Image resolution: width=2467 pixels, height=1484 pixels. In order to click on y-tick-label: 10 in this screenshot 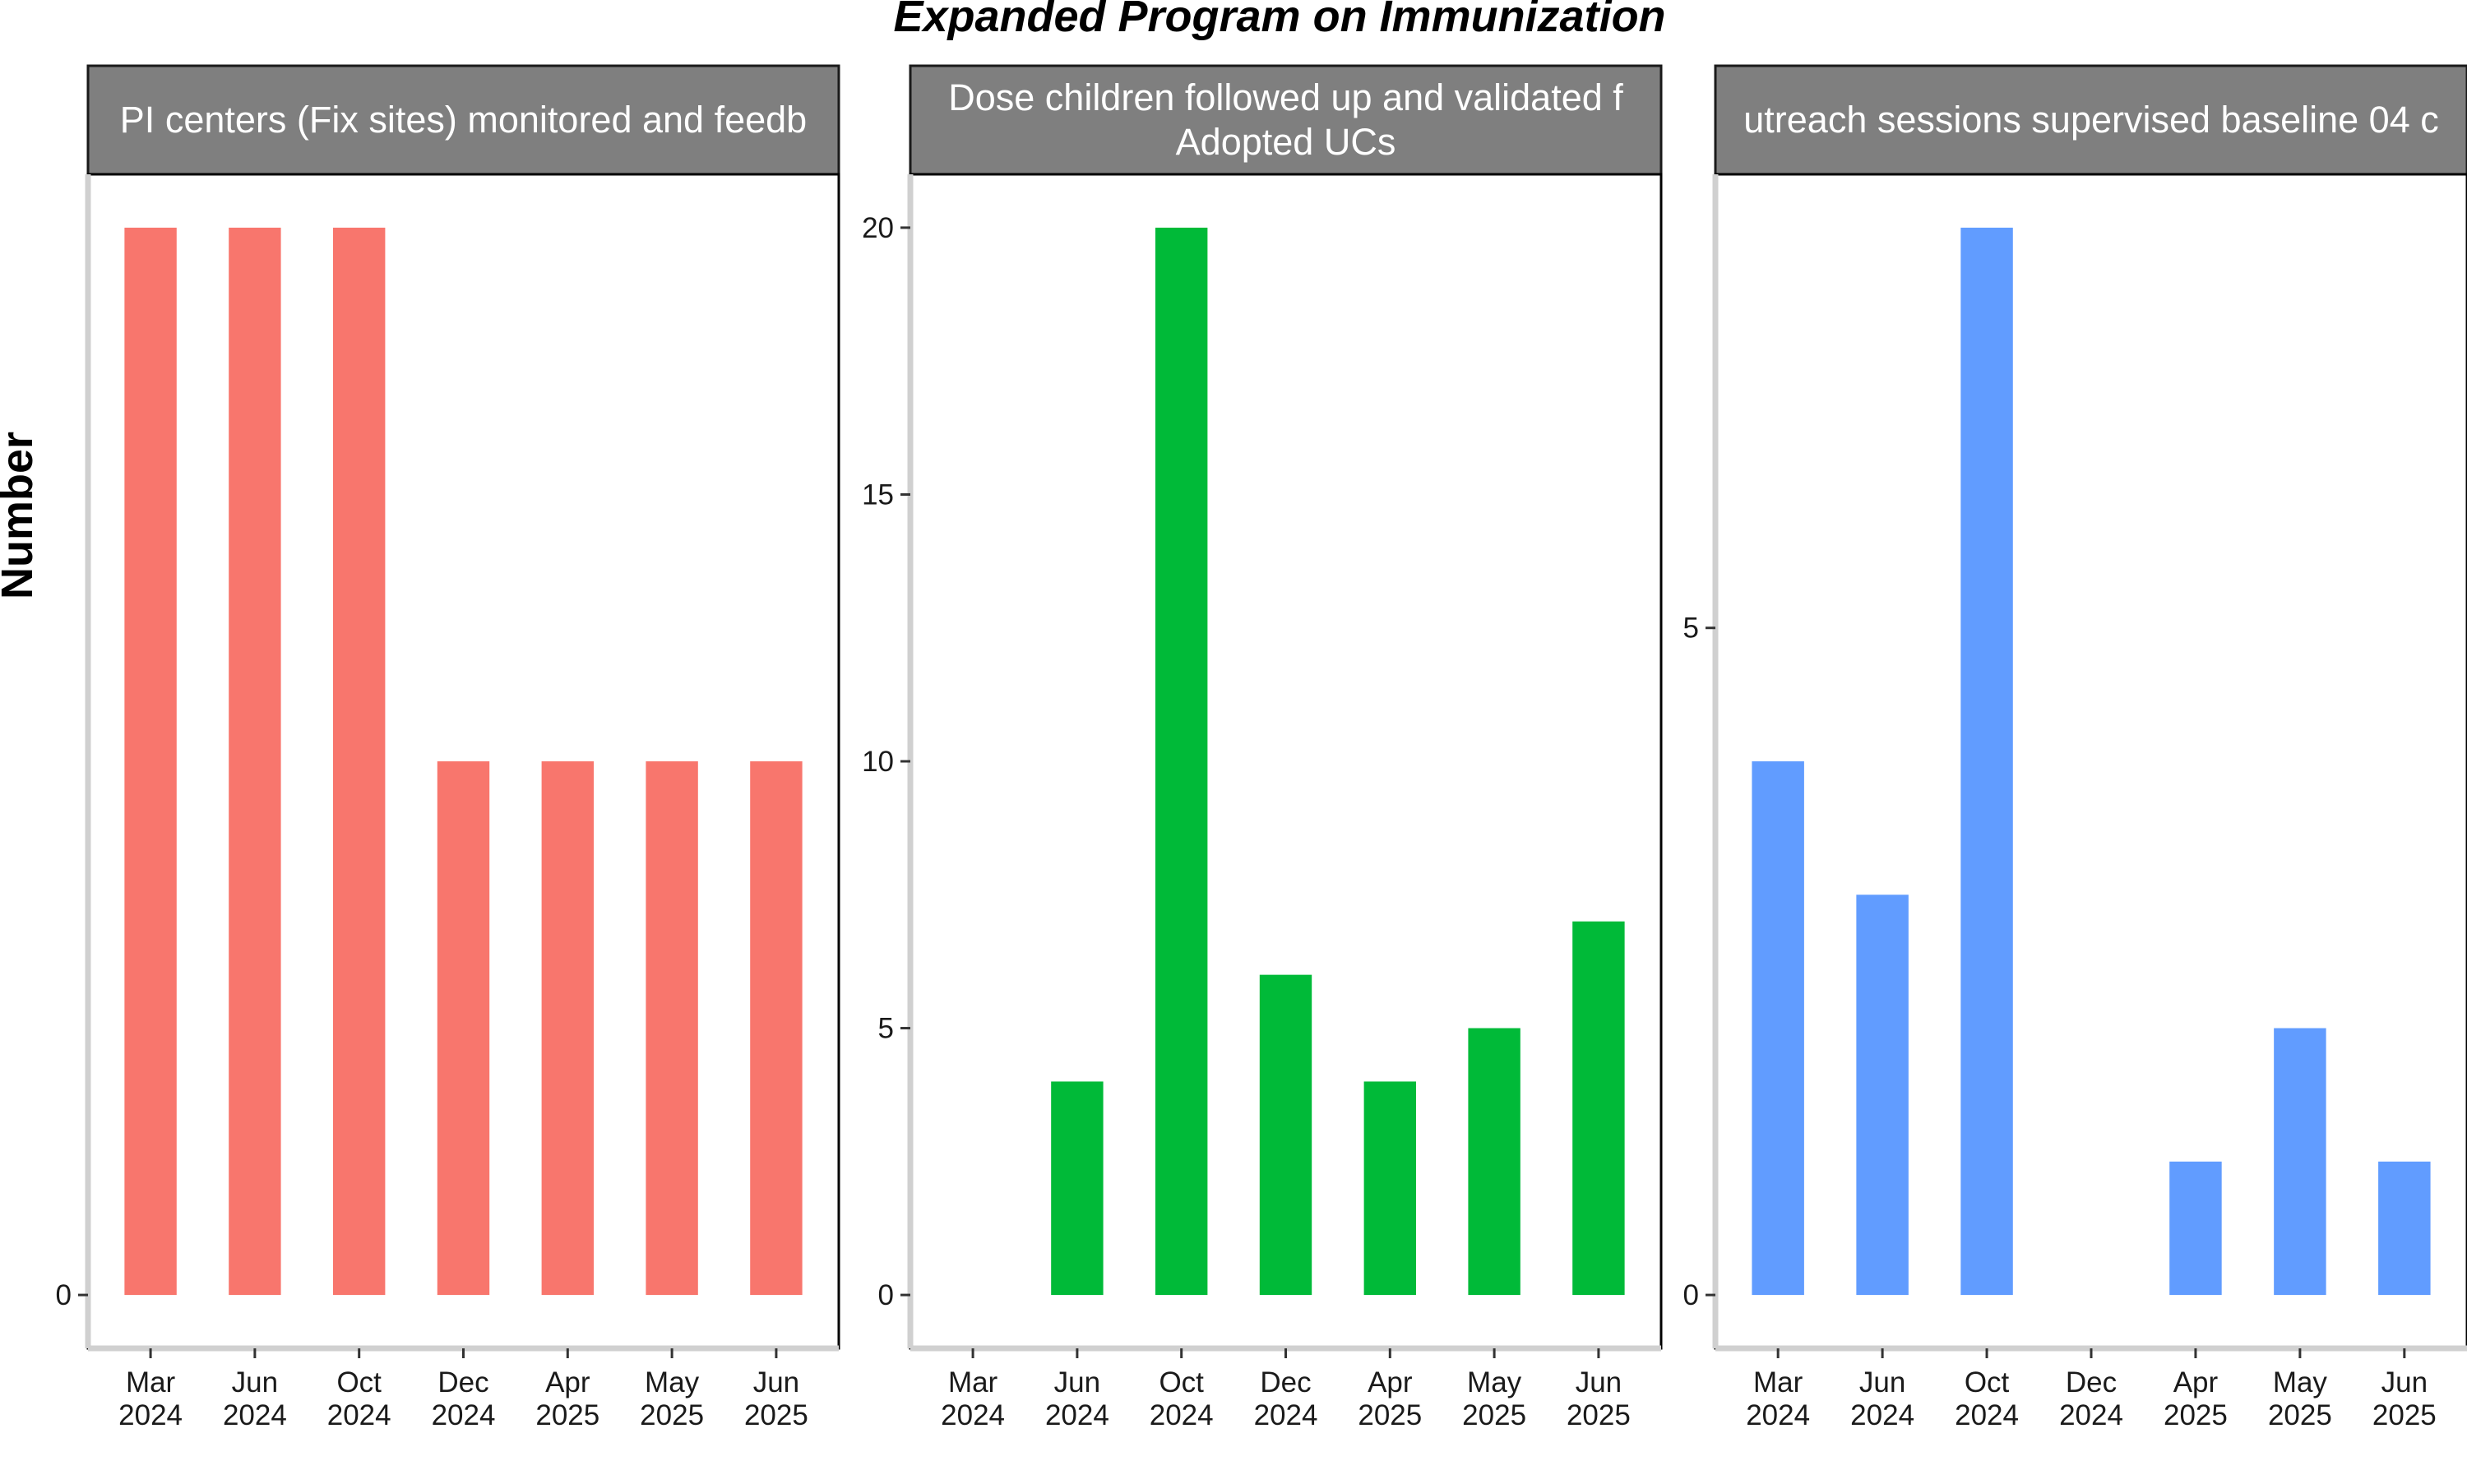, I will do `click(878, 762)`.